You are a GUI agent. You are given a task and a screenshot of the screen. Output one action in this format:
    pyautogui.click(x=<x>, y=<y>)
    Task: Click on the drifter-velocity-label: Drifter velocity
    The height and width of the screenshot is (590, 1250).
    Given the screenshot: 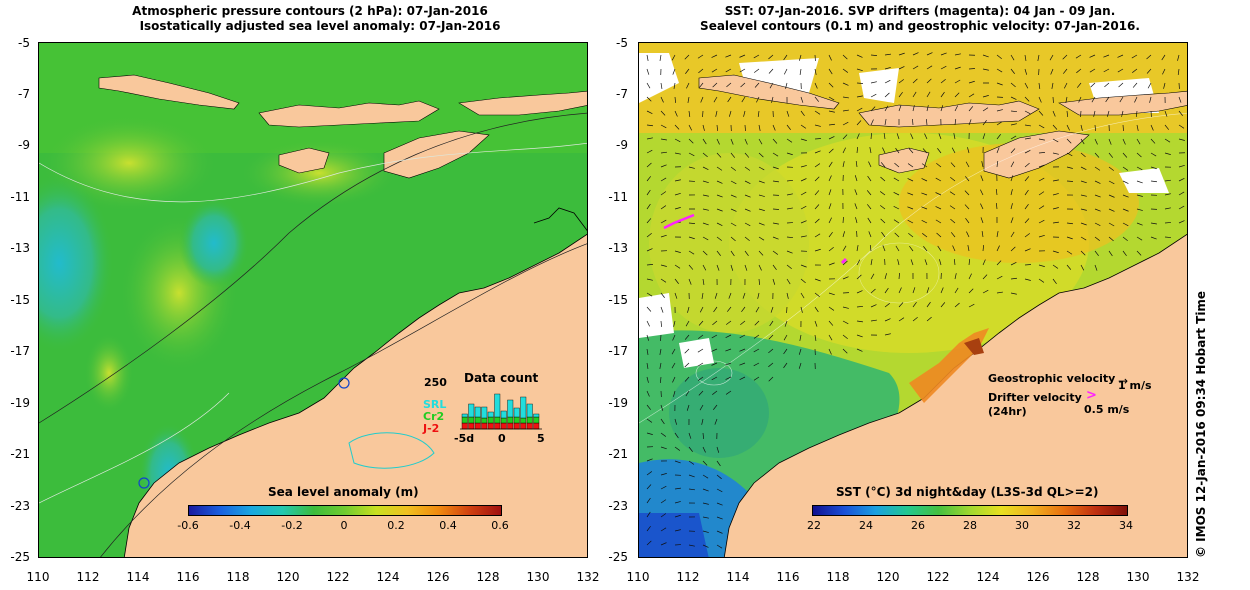 What is the action you would take?
    pyautogui.click(x=1035, y=397)
    